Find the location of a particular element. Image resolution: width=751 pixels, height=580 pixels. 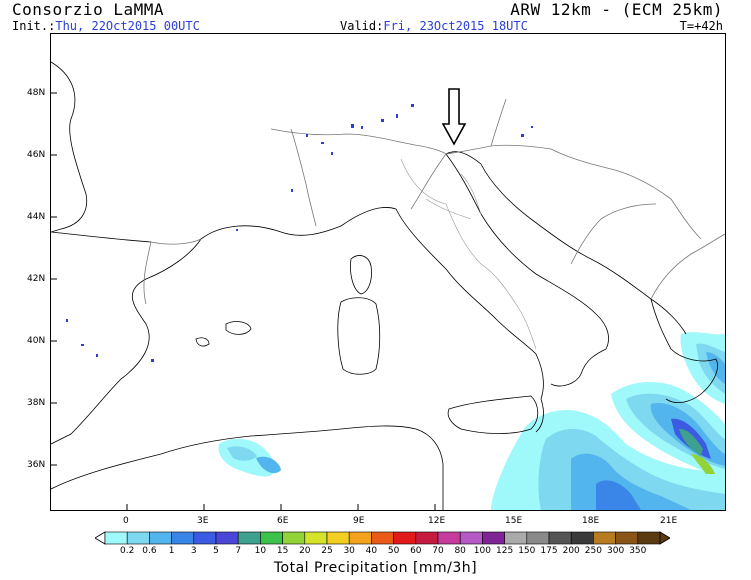

valid-time: Valid:Fri, 23Oct2015 18UTC is located at coordinates (434, 26).